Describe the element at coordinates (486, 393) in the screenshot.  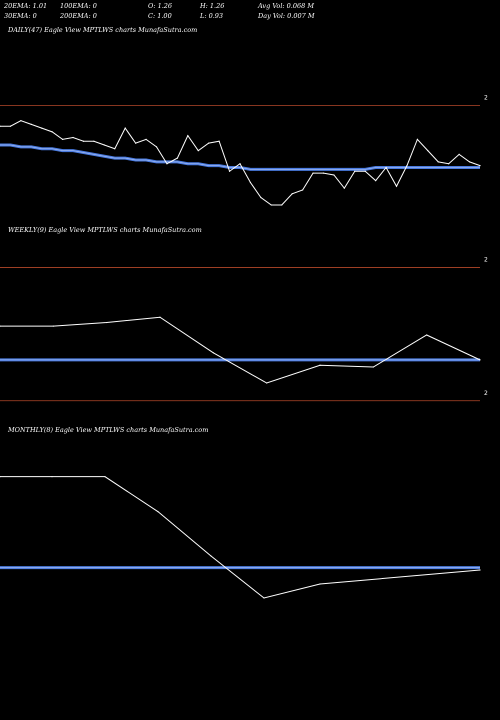
I see `weekly-tick-label-1: 2` at that location.